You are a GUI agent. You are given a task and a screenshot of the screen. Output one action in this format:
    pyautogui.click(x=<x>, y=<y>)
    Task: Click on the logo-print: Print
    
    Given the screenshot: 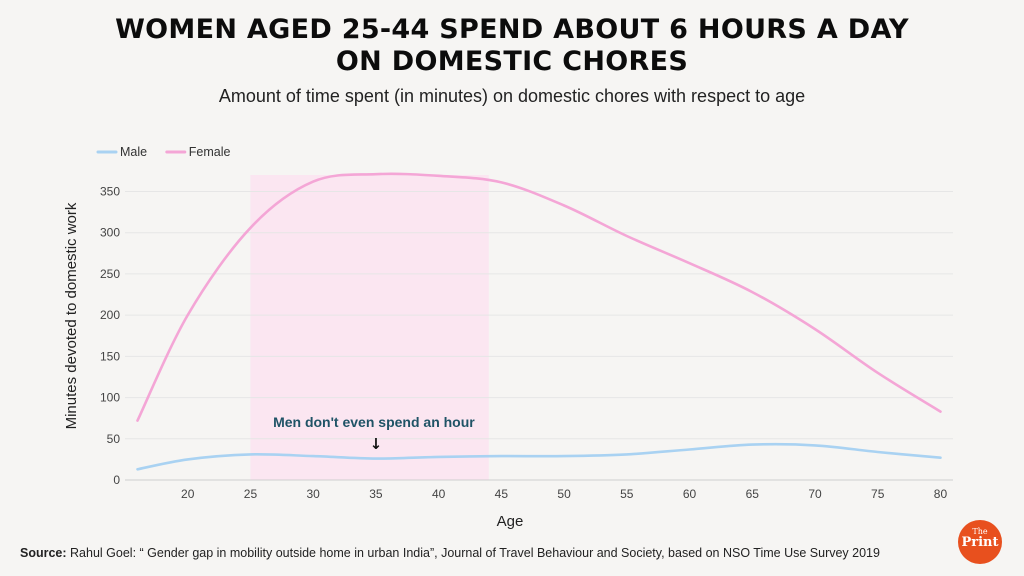 What is the action you would take?
    pyautogui.click(x=980, y=542)
    